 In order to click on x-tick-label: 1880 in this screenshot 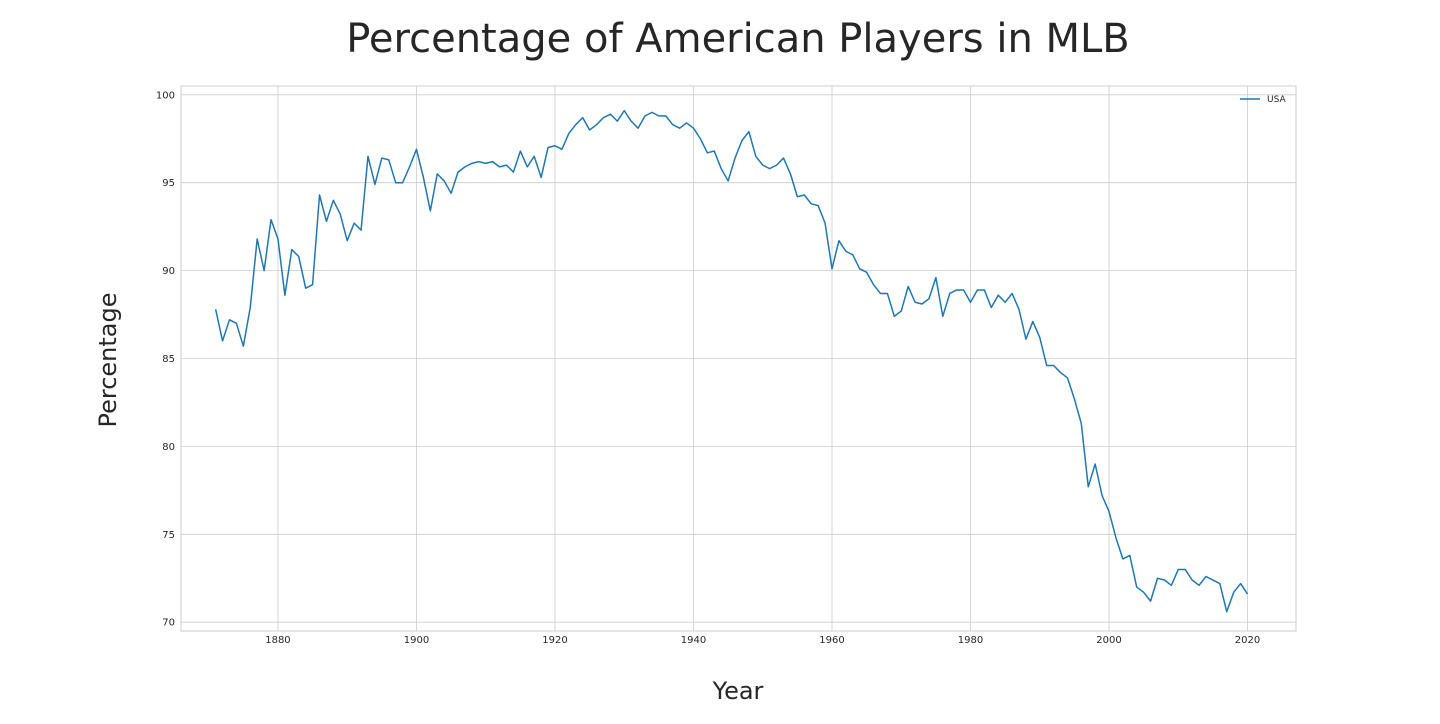, I will do `click(277, 640)`.